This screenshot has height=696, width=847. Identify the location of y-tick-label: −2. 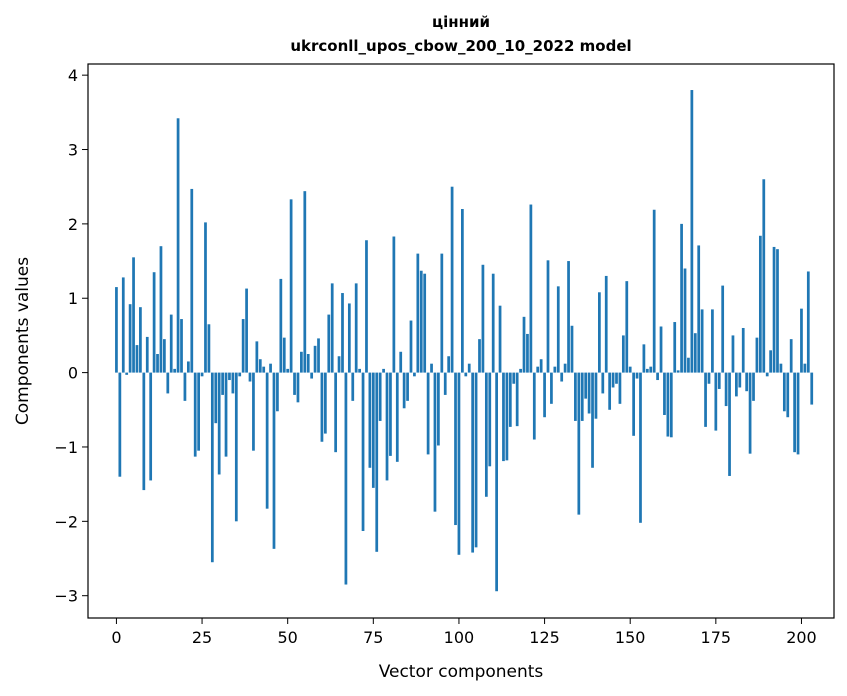
(66, 521).